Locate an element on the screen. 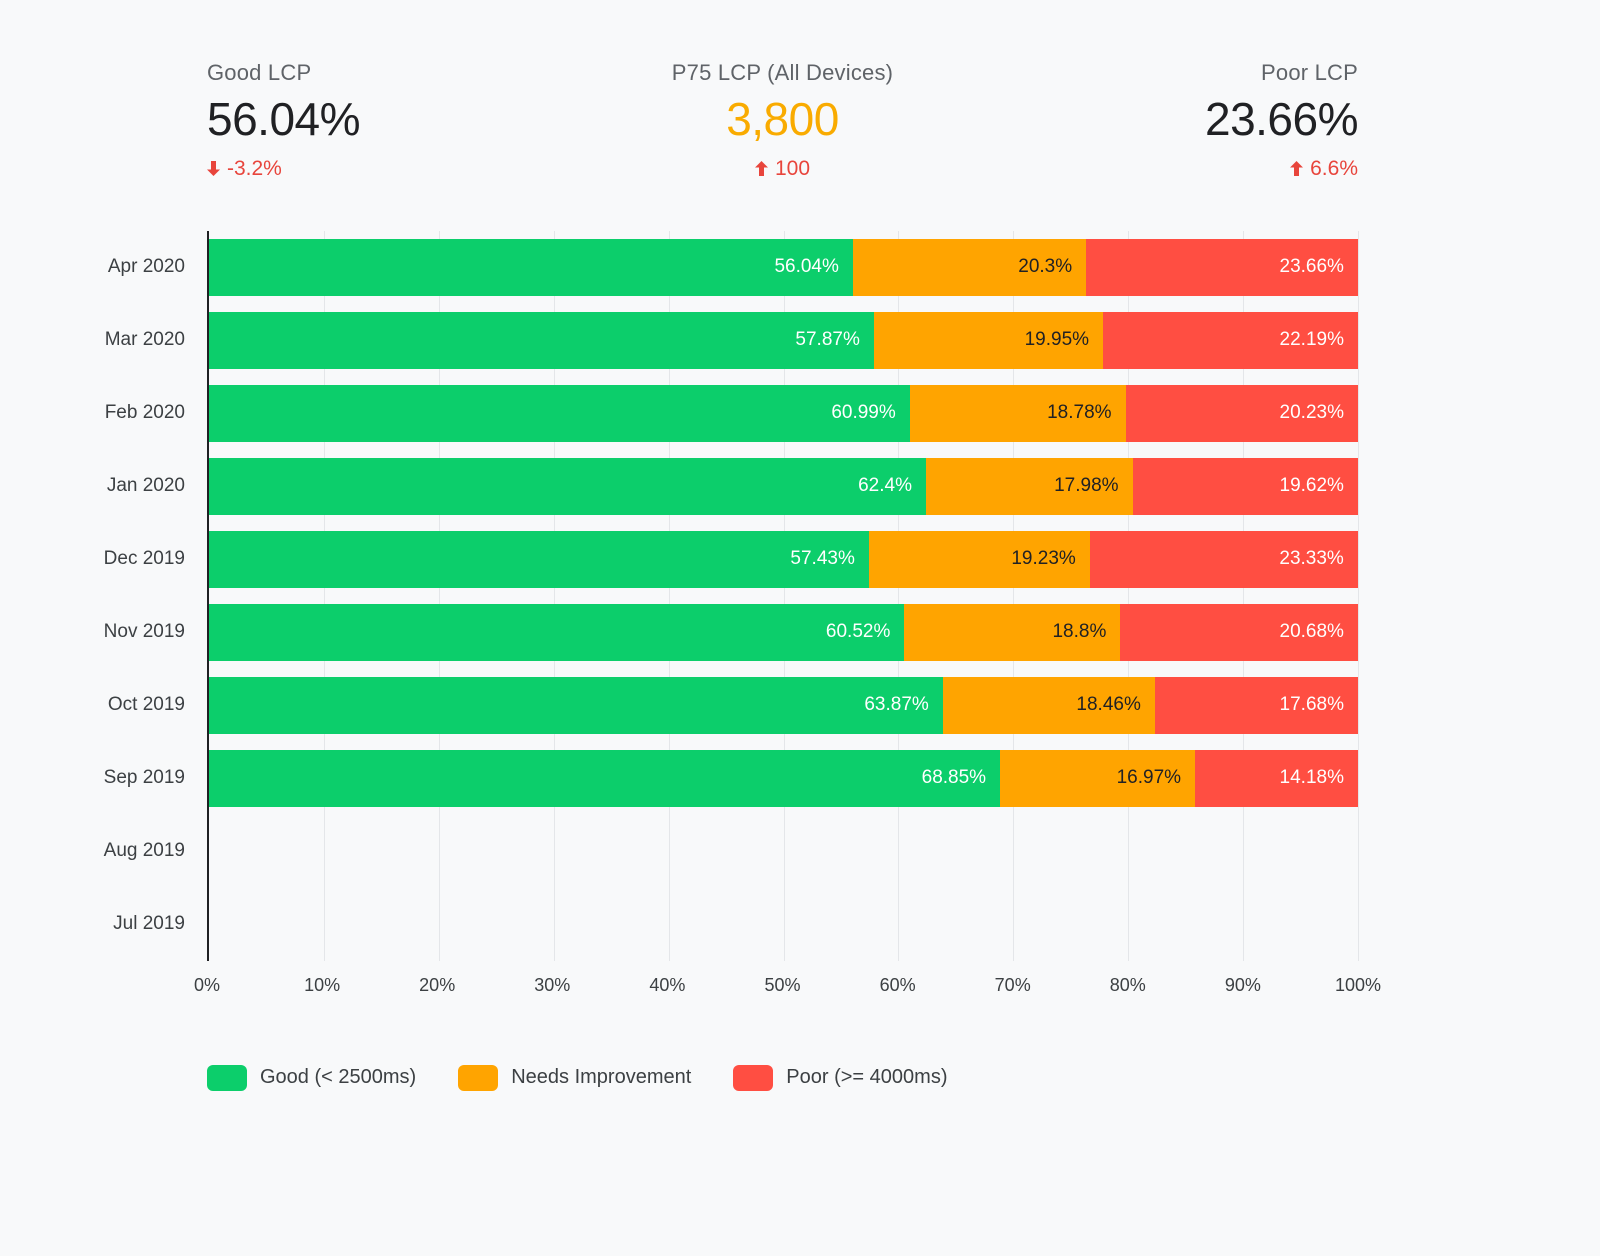 The height and width of the screenshot is (1256, 1600). bar-segment-label: 23.33% is located at coordinates (1311, 559).